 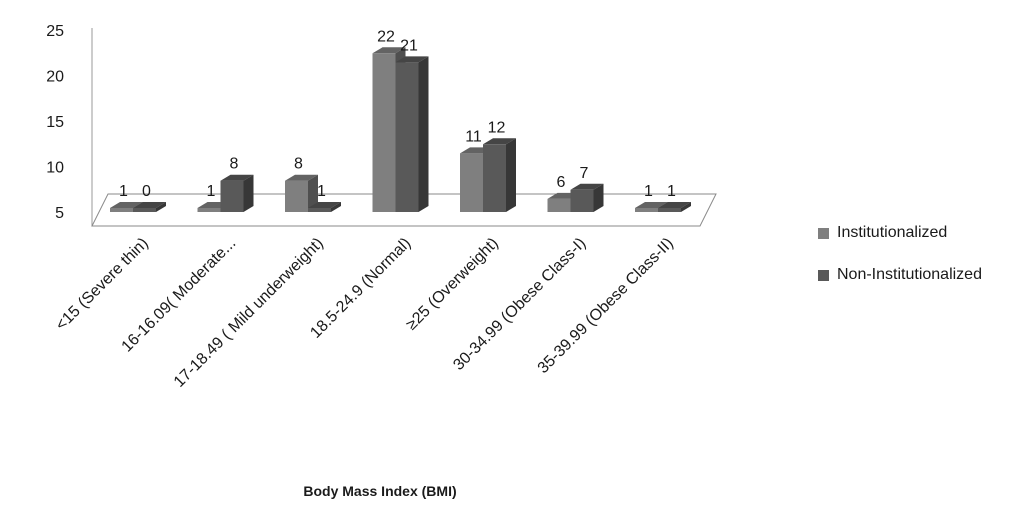 I want to click on legend-item-institutionalized: Institutionalized, so click(x=882, y=233).